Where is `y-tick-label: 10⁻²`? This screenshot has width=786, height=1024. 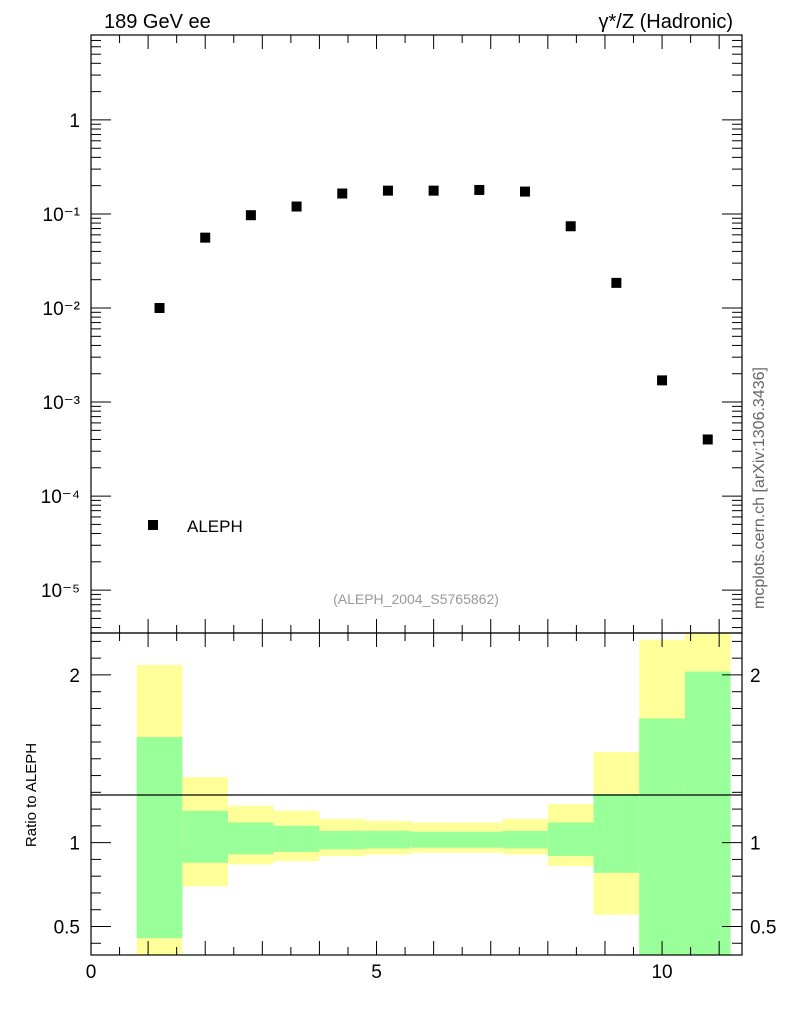 y-tick-label: 10⁻² is located at coordinates (62, 309).